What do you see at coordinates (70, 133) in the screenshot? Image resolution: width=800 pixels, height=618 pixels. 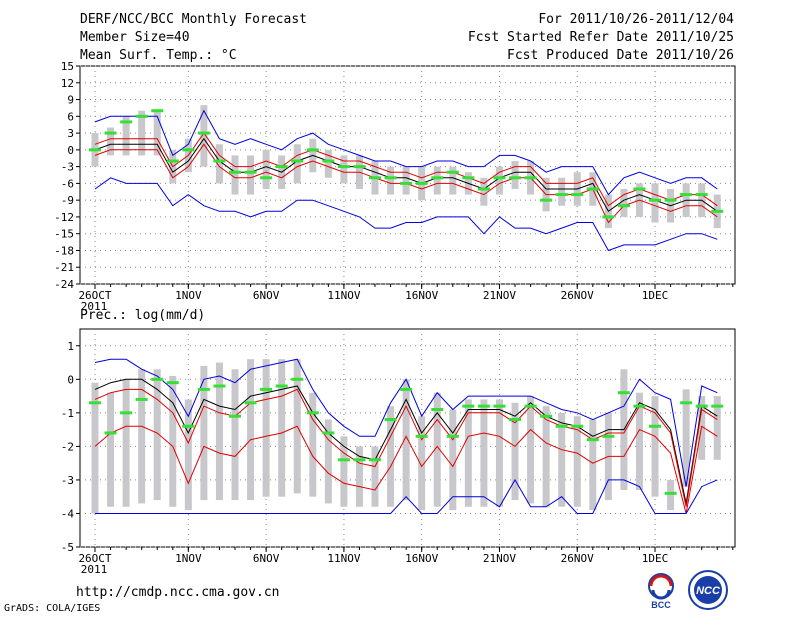 I see `y-tick-label: 3` at bounding box center [70, 133].